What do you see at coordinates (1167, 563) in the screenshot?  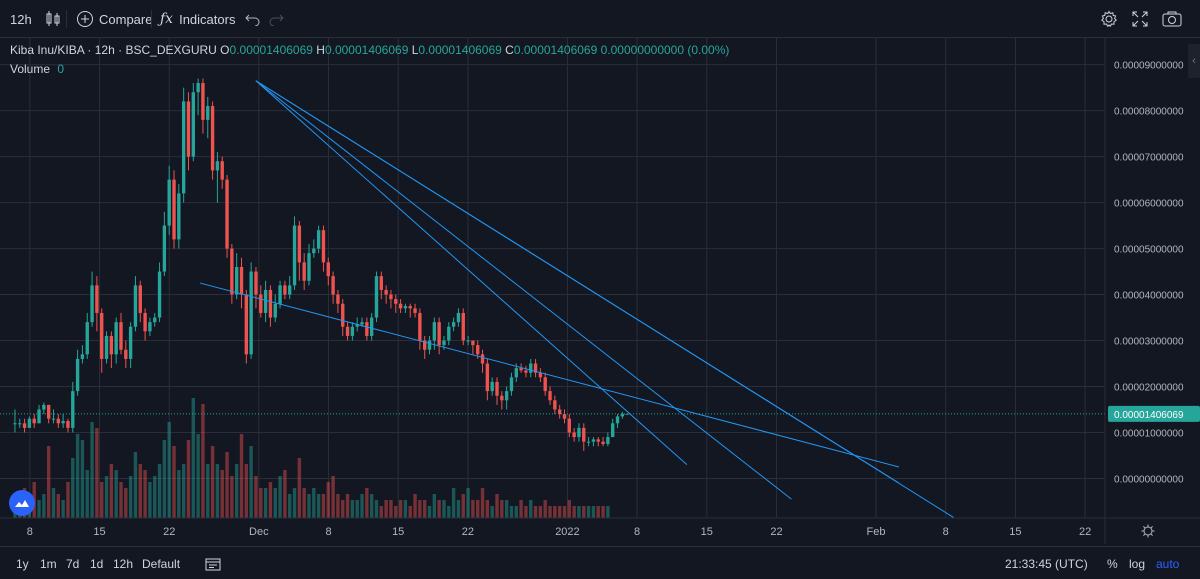 I see `auto-toggle: auto` at bounding box center [1167, 563].